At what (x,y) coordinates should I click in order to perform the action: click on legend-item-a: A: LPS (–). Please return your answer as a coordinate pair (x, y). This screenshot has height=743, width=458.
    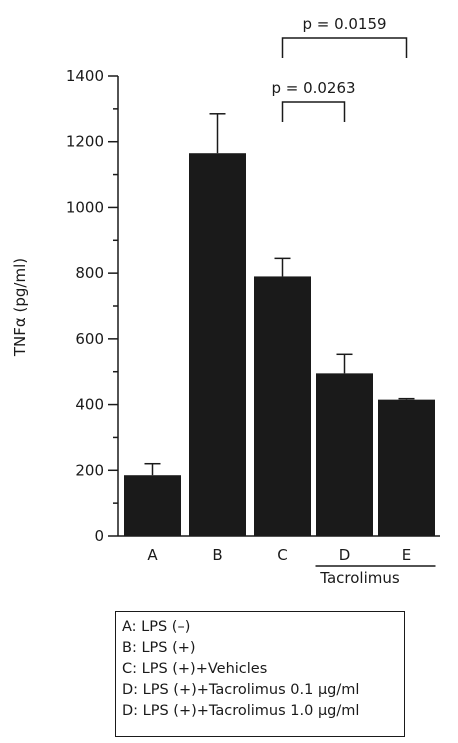
    Looking at the image, I should click on (156, 627).